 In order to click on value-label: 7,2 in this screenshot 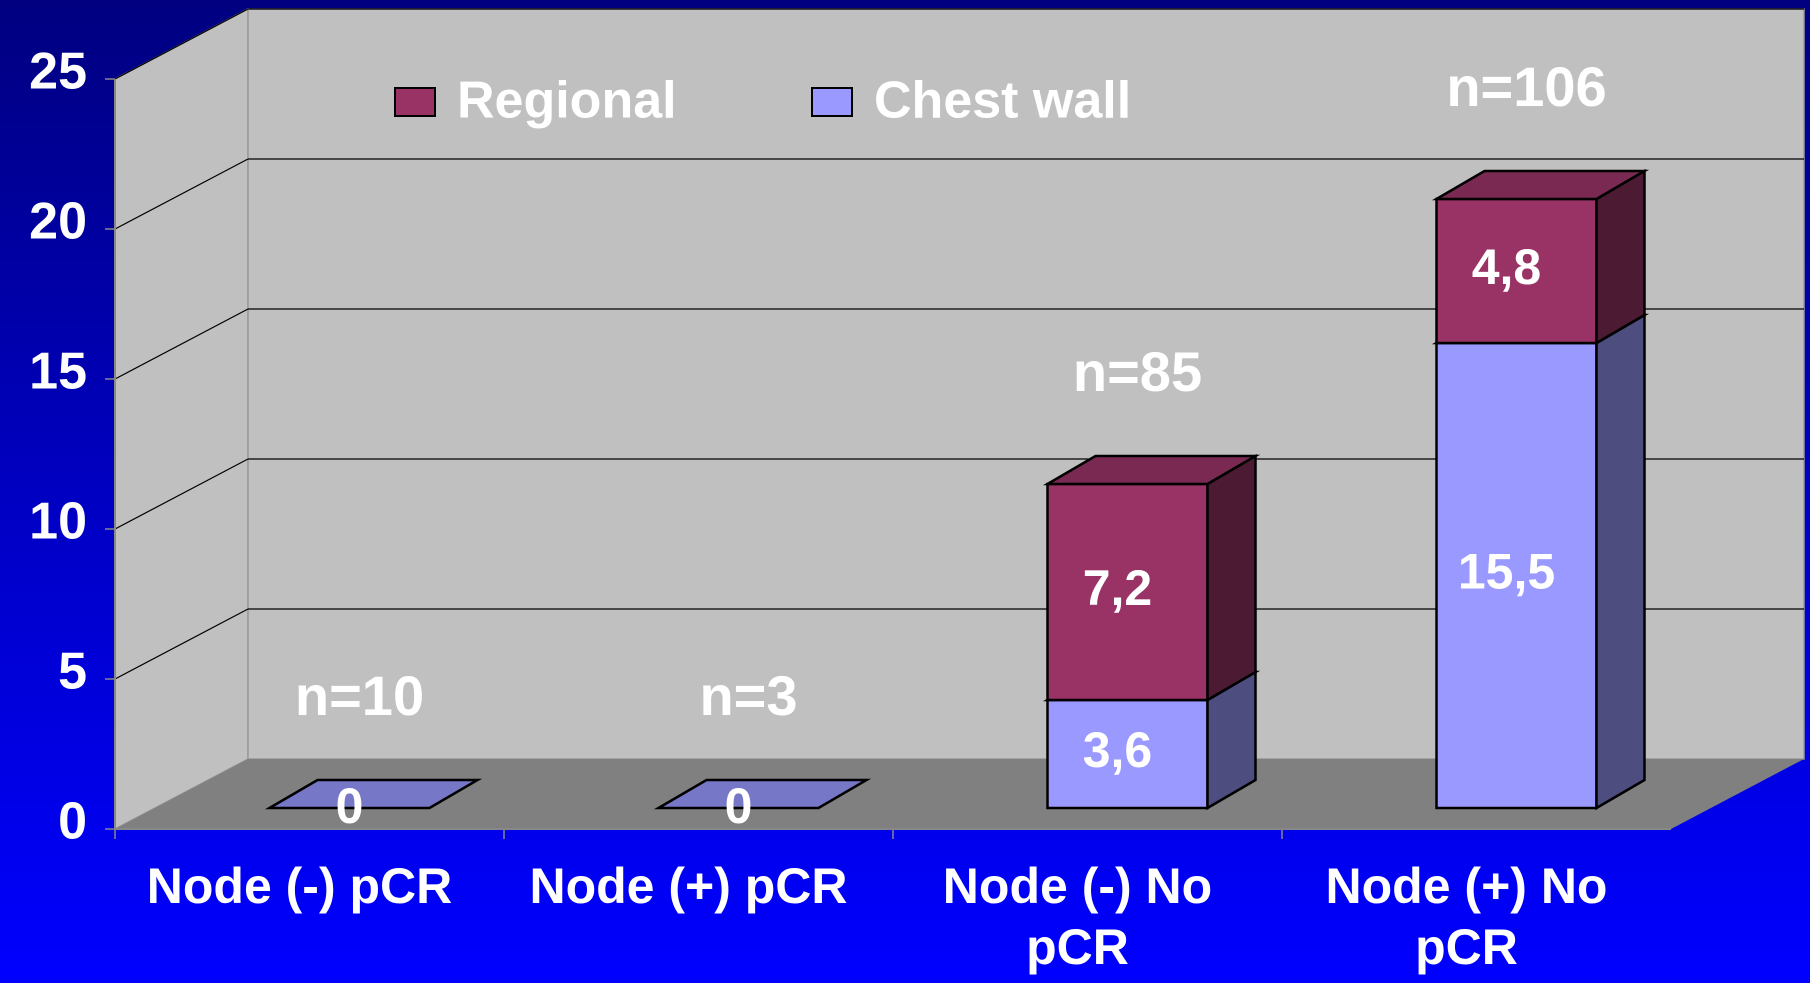, I will do `click(1118, 588)`.